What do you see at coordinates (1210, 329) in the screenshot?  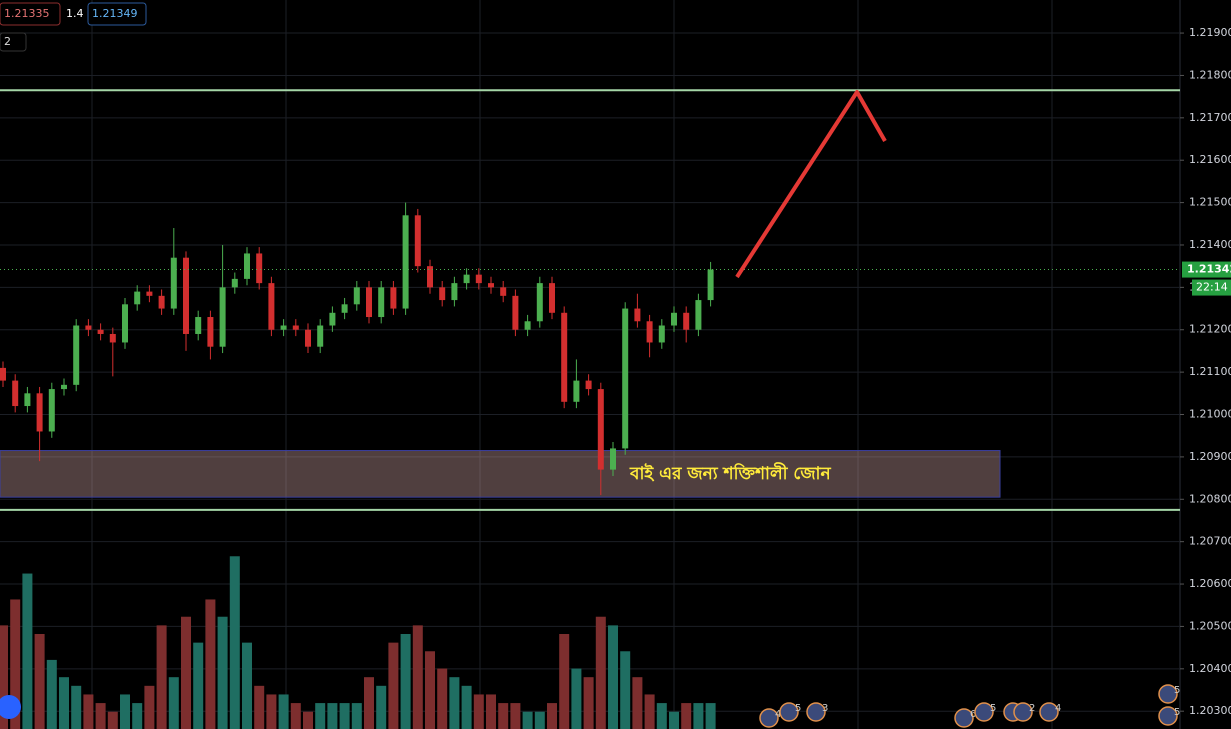 I see `y-tick-label: 1.21200` at bounding box center [1210, 329].